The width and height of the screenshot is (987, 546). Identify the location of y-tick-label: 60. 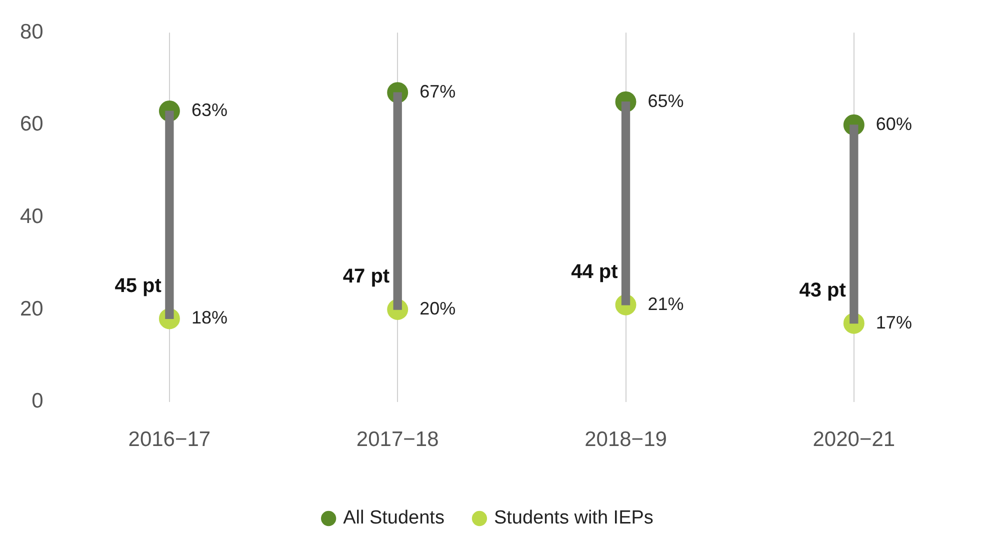
(32, 124).